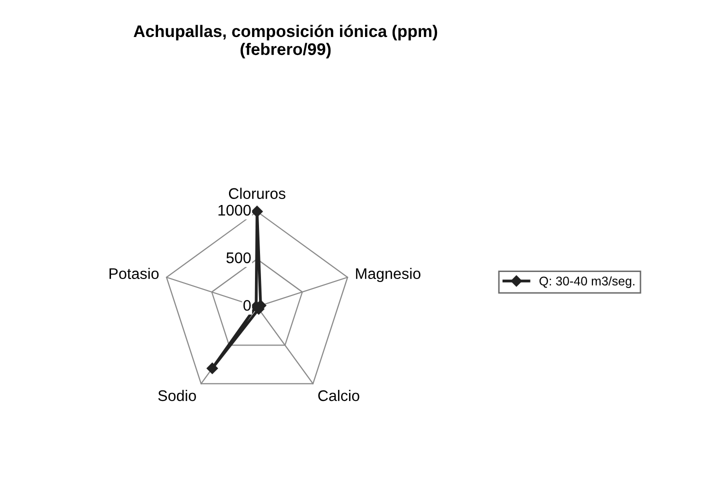 The width and height of the screenshot is (714, 495). What do you see at coordinates (286, 41) in the screenshot?
I see `chart-title: Achupallas, composición iónica (ppm) (febrero/99)` at bounding box center [286, 41].